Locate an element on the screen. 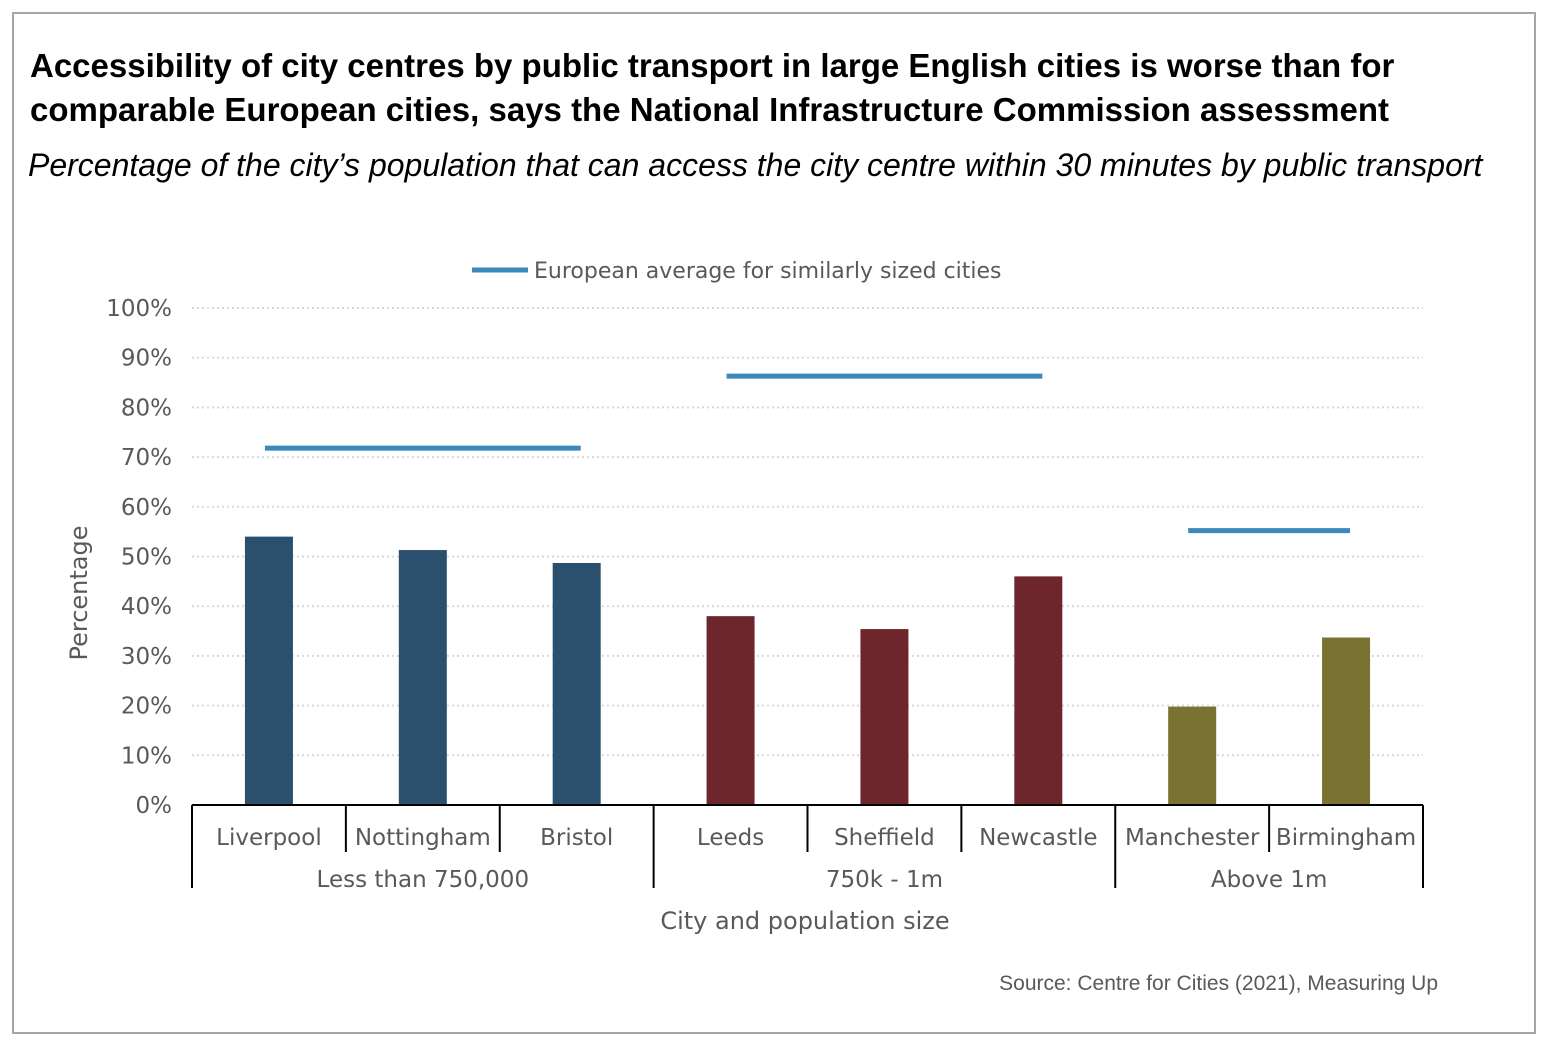  bar-sheffield is located at coordinates (884, 717).